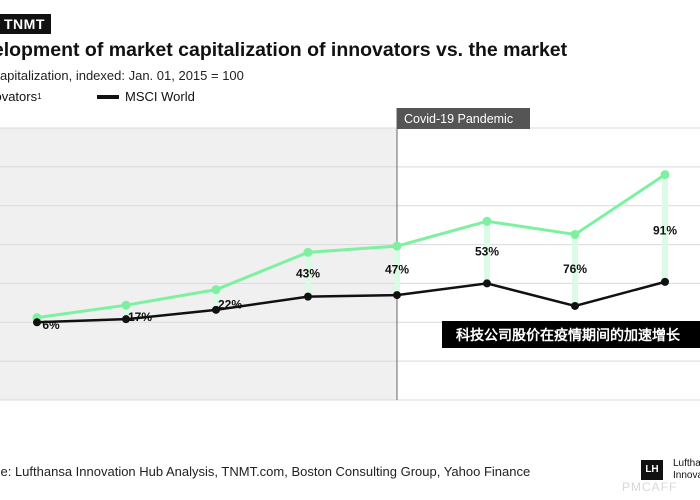 Image resolution: width=700 pixels, height=500 pixels. I want to click on gap-label: 53%, so click(487, 251).